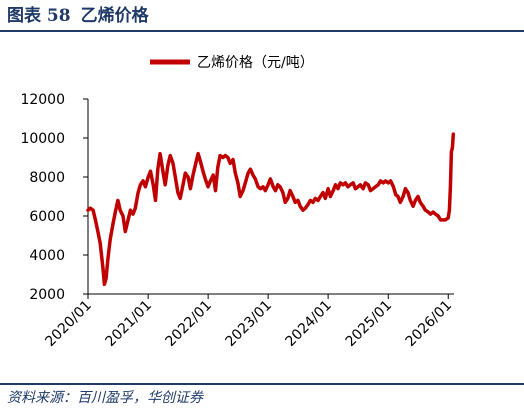 Image resolution: width=524 pixels, height=413 pixels. What do you see at coordinates (42, 139) in the screenshot?
I see `y-tick-label: 10000` at bounding box center [42, 139].